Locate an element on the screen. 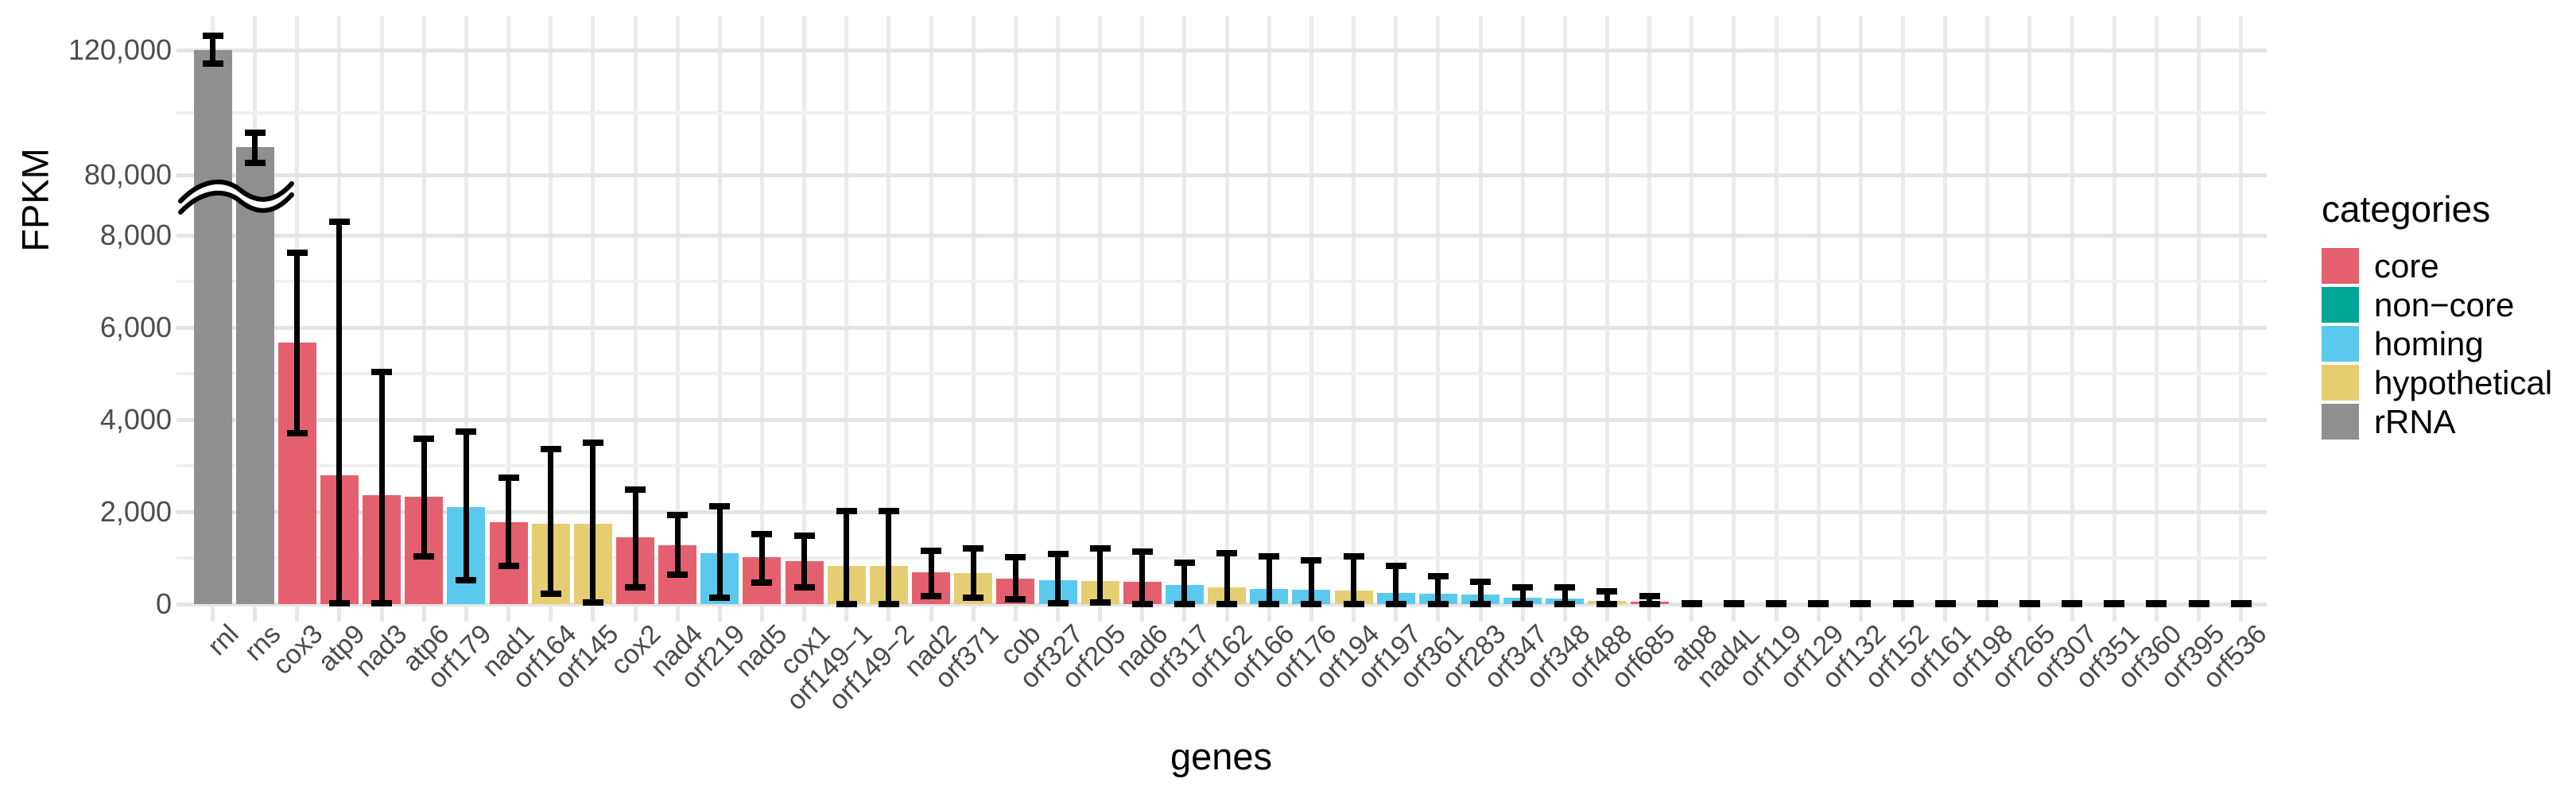 The height and width of the screenshot is (798, 2576). error-bar-atp6 is located at coordinates (424, 497).